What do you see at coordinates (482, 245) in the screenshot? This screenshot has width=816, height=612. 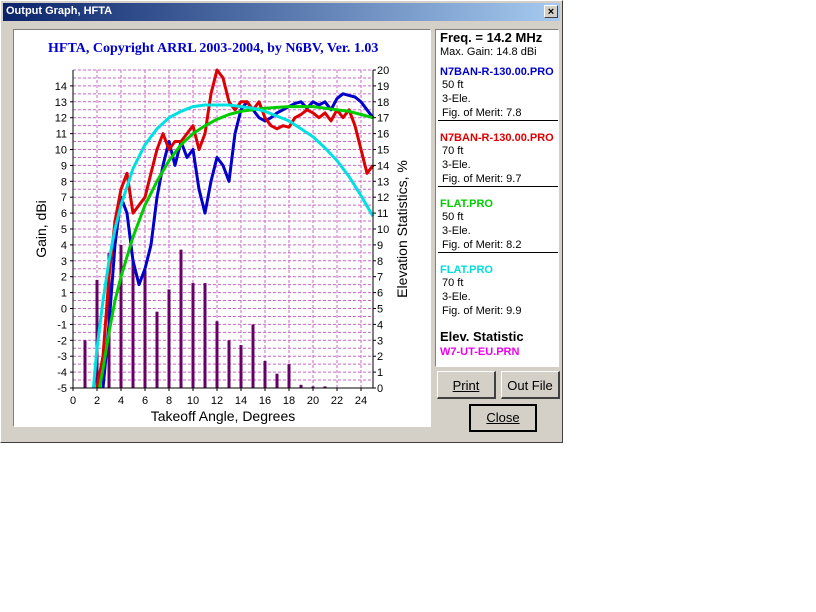 I see `legend-entry-merit: Fig. of Merit: 8.2` at bounding box center [482, 245].